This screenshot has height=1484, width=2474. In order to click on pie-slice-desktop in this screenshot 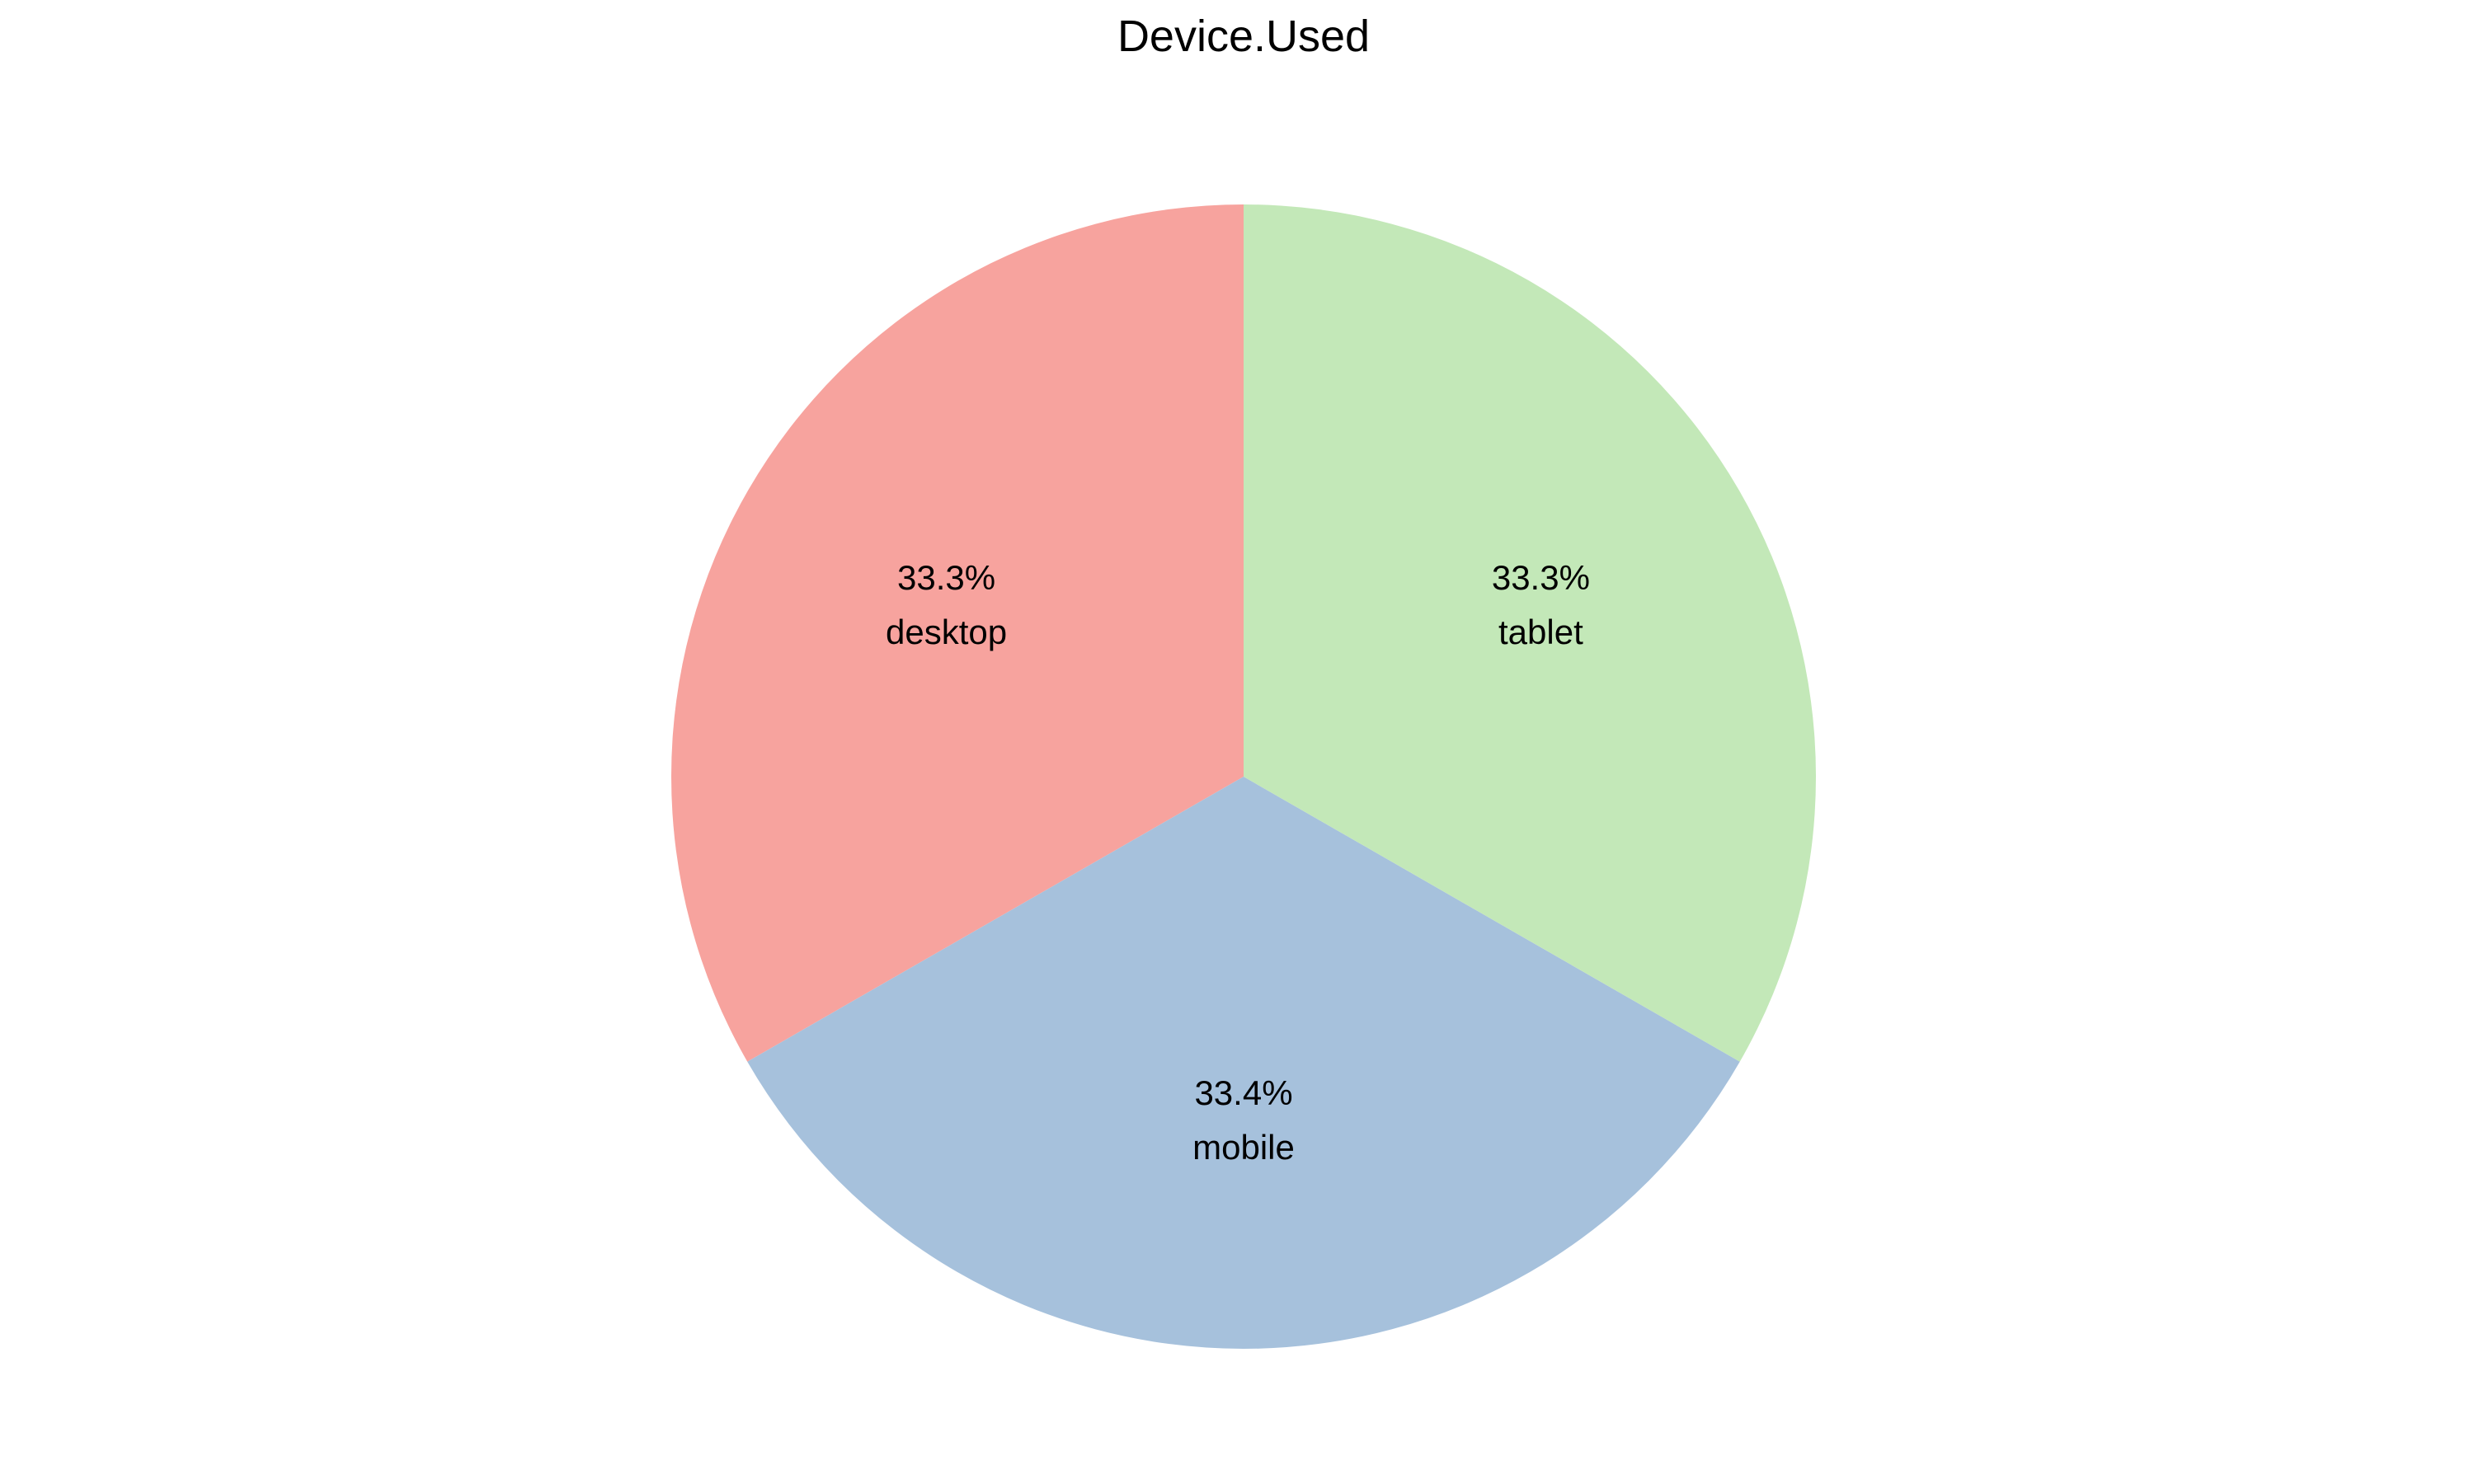, I will do `click(957, 633)`.